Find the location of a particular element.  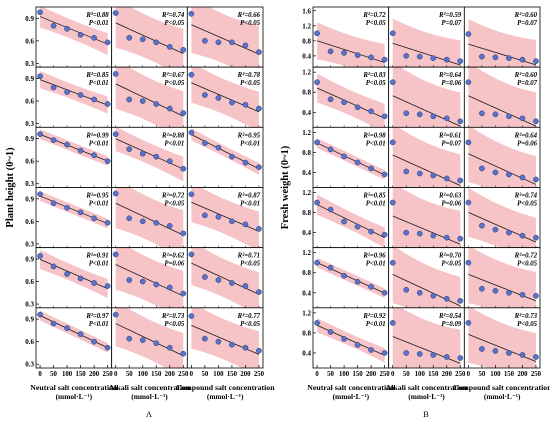

subplot-r2-c2: R²=0.64P=0.06 is located at coordinates (426, 97).